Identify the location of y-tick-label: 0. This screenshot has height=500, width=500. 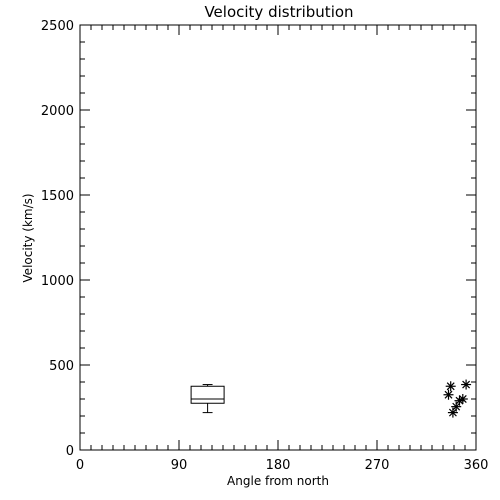
(70, 451).